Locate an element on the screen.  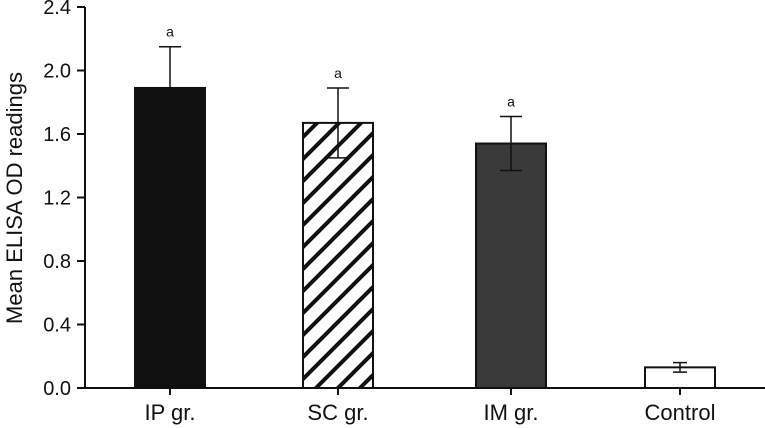
y-tick-label: 0.4 is located at coordinates (57, 326).